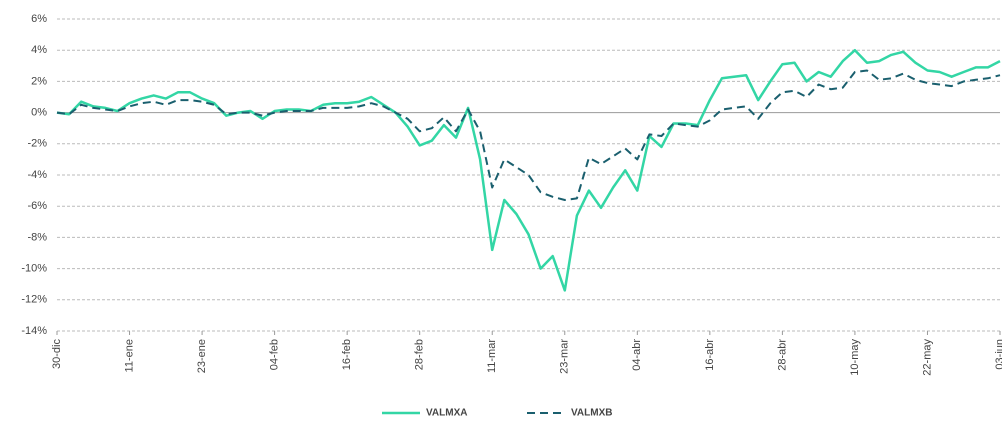  What do you see at coordinates (37, 175) in the screenshot?
I see `y-tick-label: -4%` at bounding box center [37, 175].